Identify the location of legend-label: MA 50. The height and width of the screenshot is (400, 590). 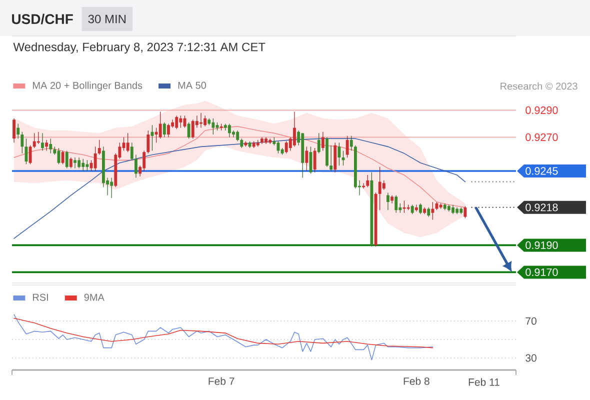
(192, 85).